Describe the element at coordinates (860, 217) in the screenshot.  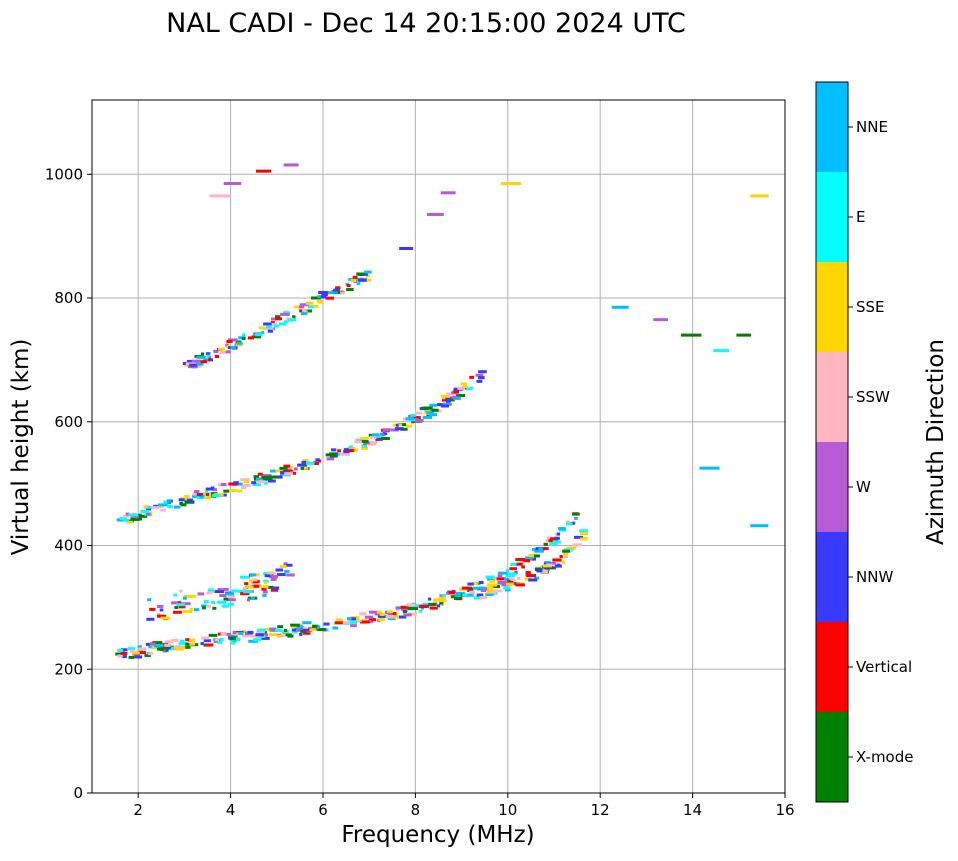
I see `colorbar-tick-label: E` at that location.